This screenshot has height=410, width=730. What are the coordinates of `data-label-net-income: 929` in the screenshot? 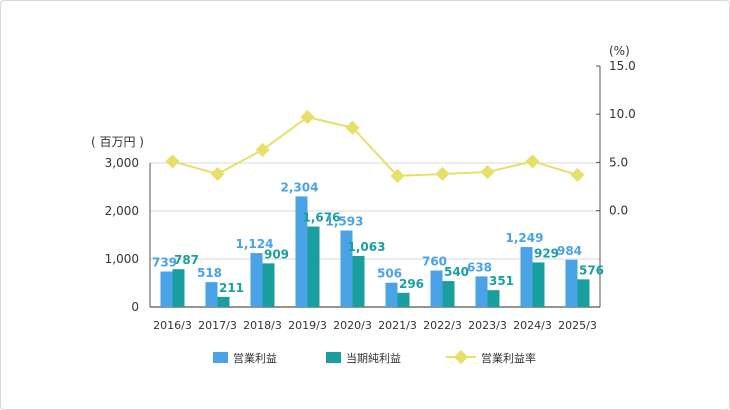 It's located at (546, 253).